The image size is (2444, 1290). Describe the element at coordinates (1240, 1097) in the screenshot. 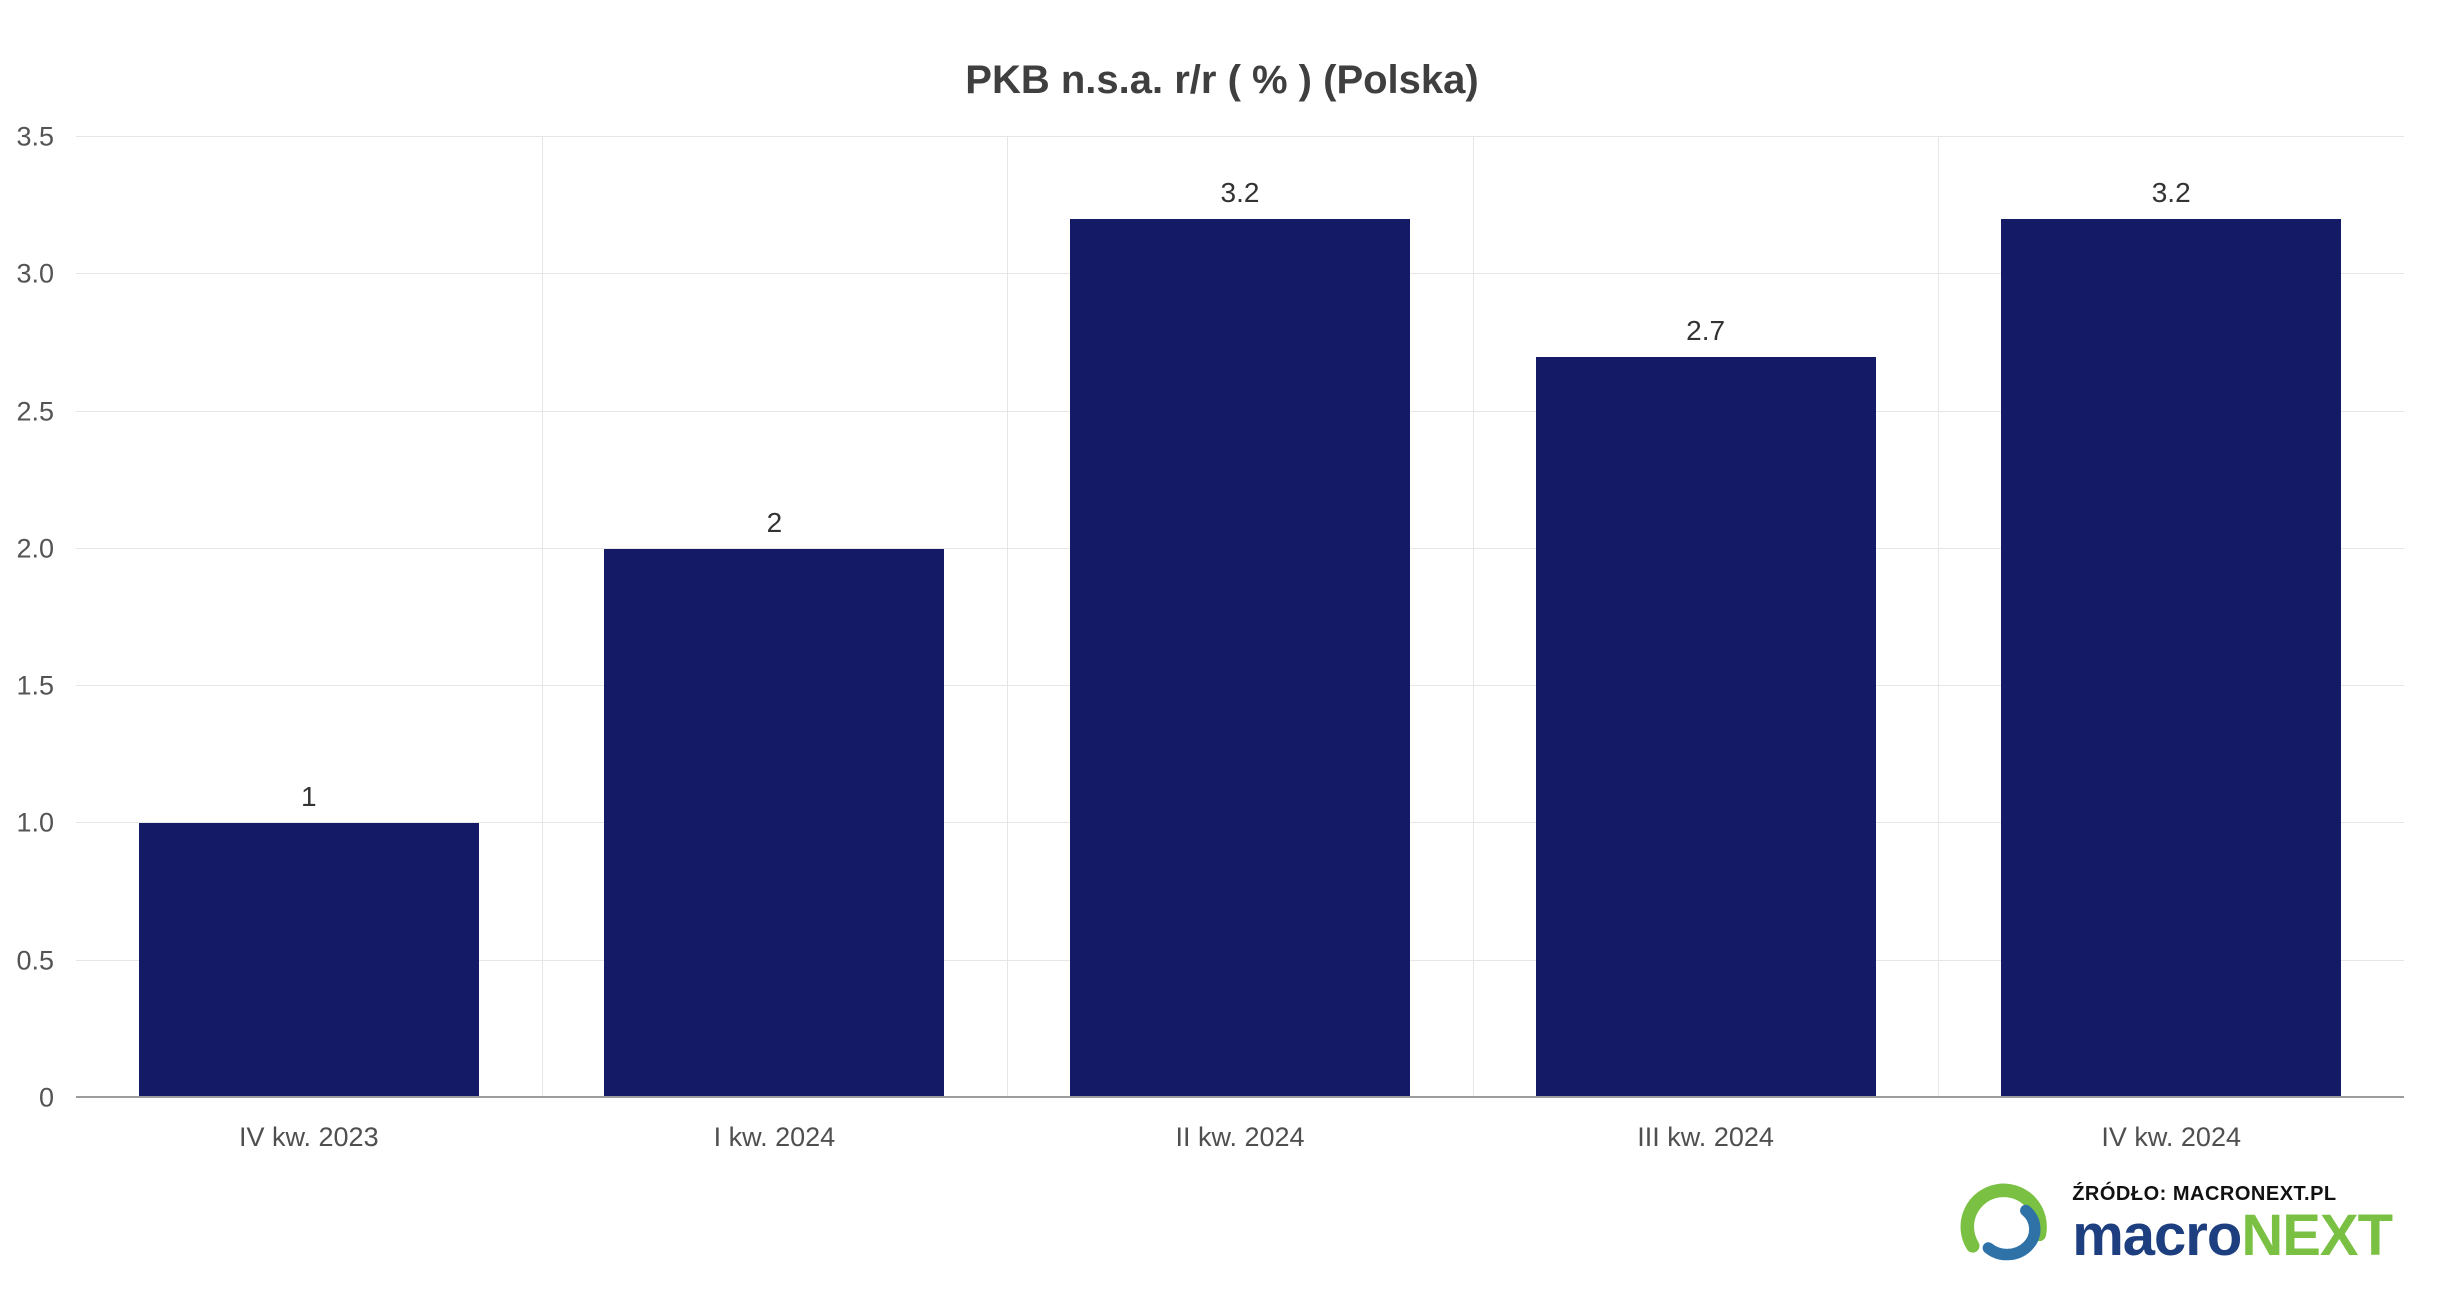

I see `x-axis-line` at that location.